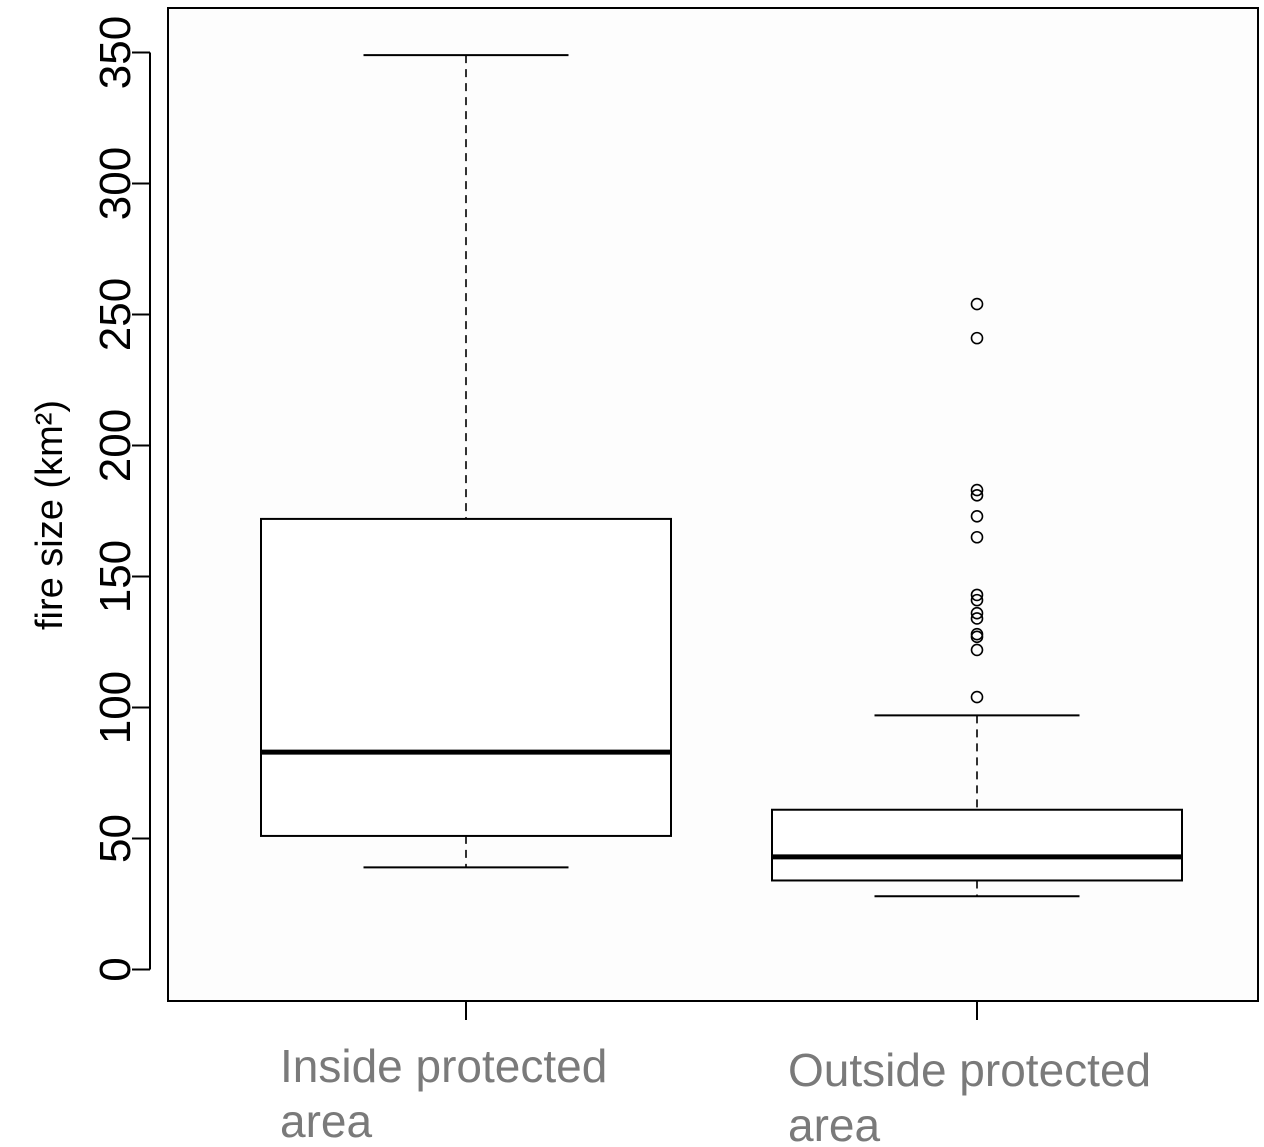 This screenshot has width=1264, height=1147. Describe the element at coordinates (721, 1010) in the screenshot. I see `x-ticks` at that location.